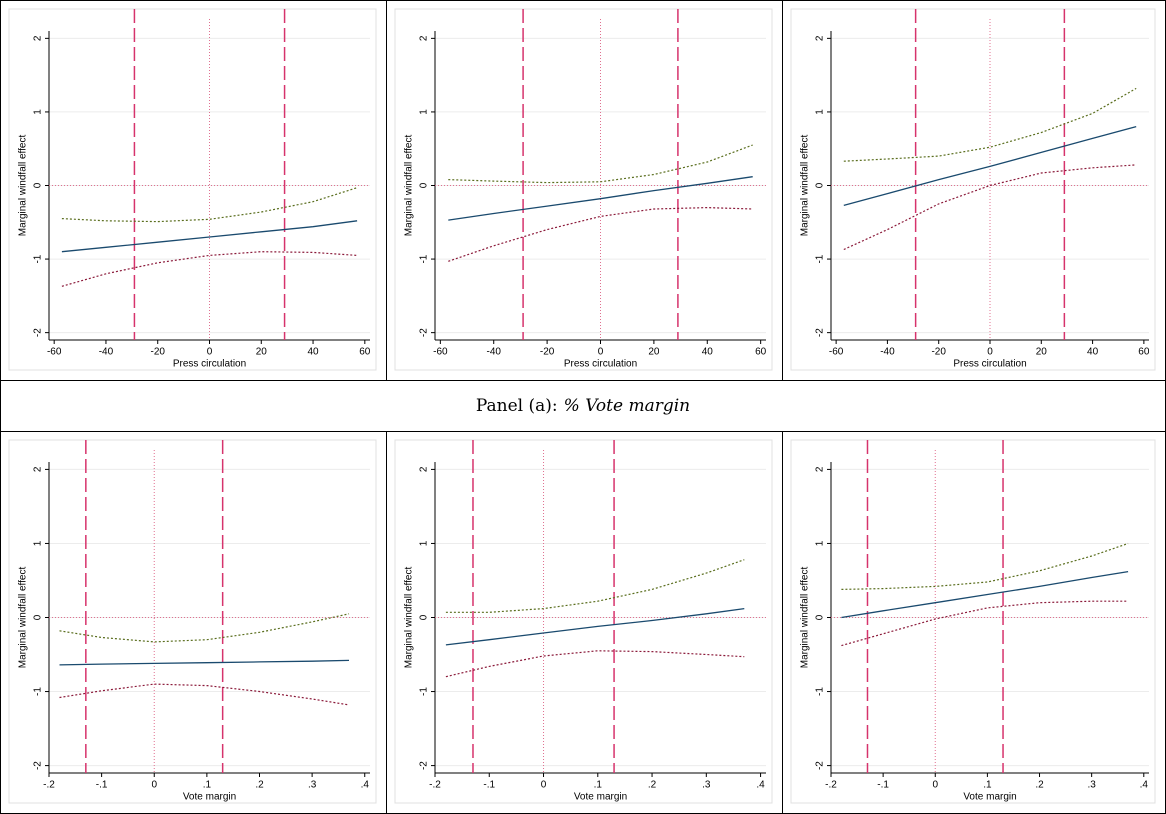  I want to click on panel-caption: Panel (a): % Vote margin, so click(583, 406).